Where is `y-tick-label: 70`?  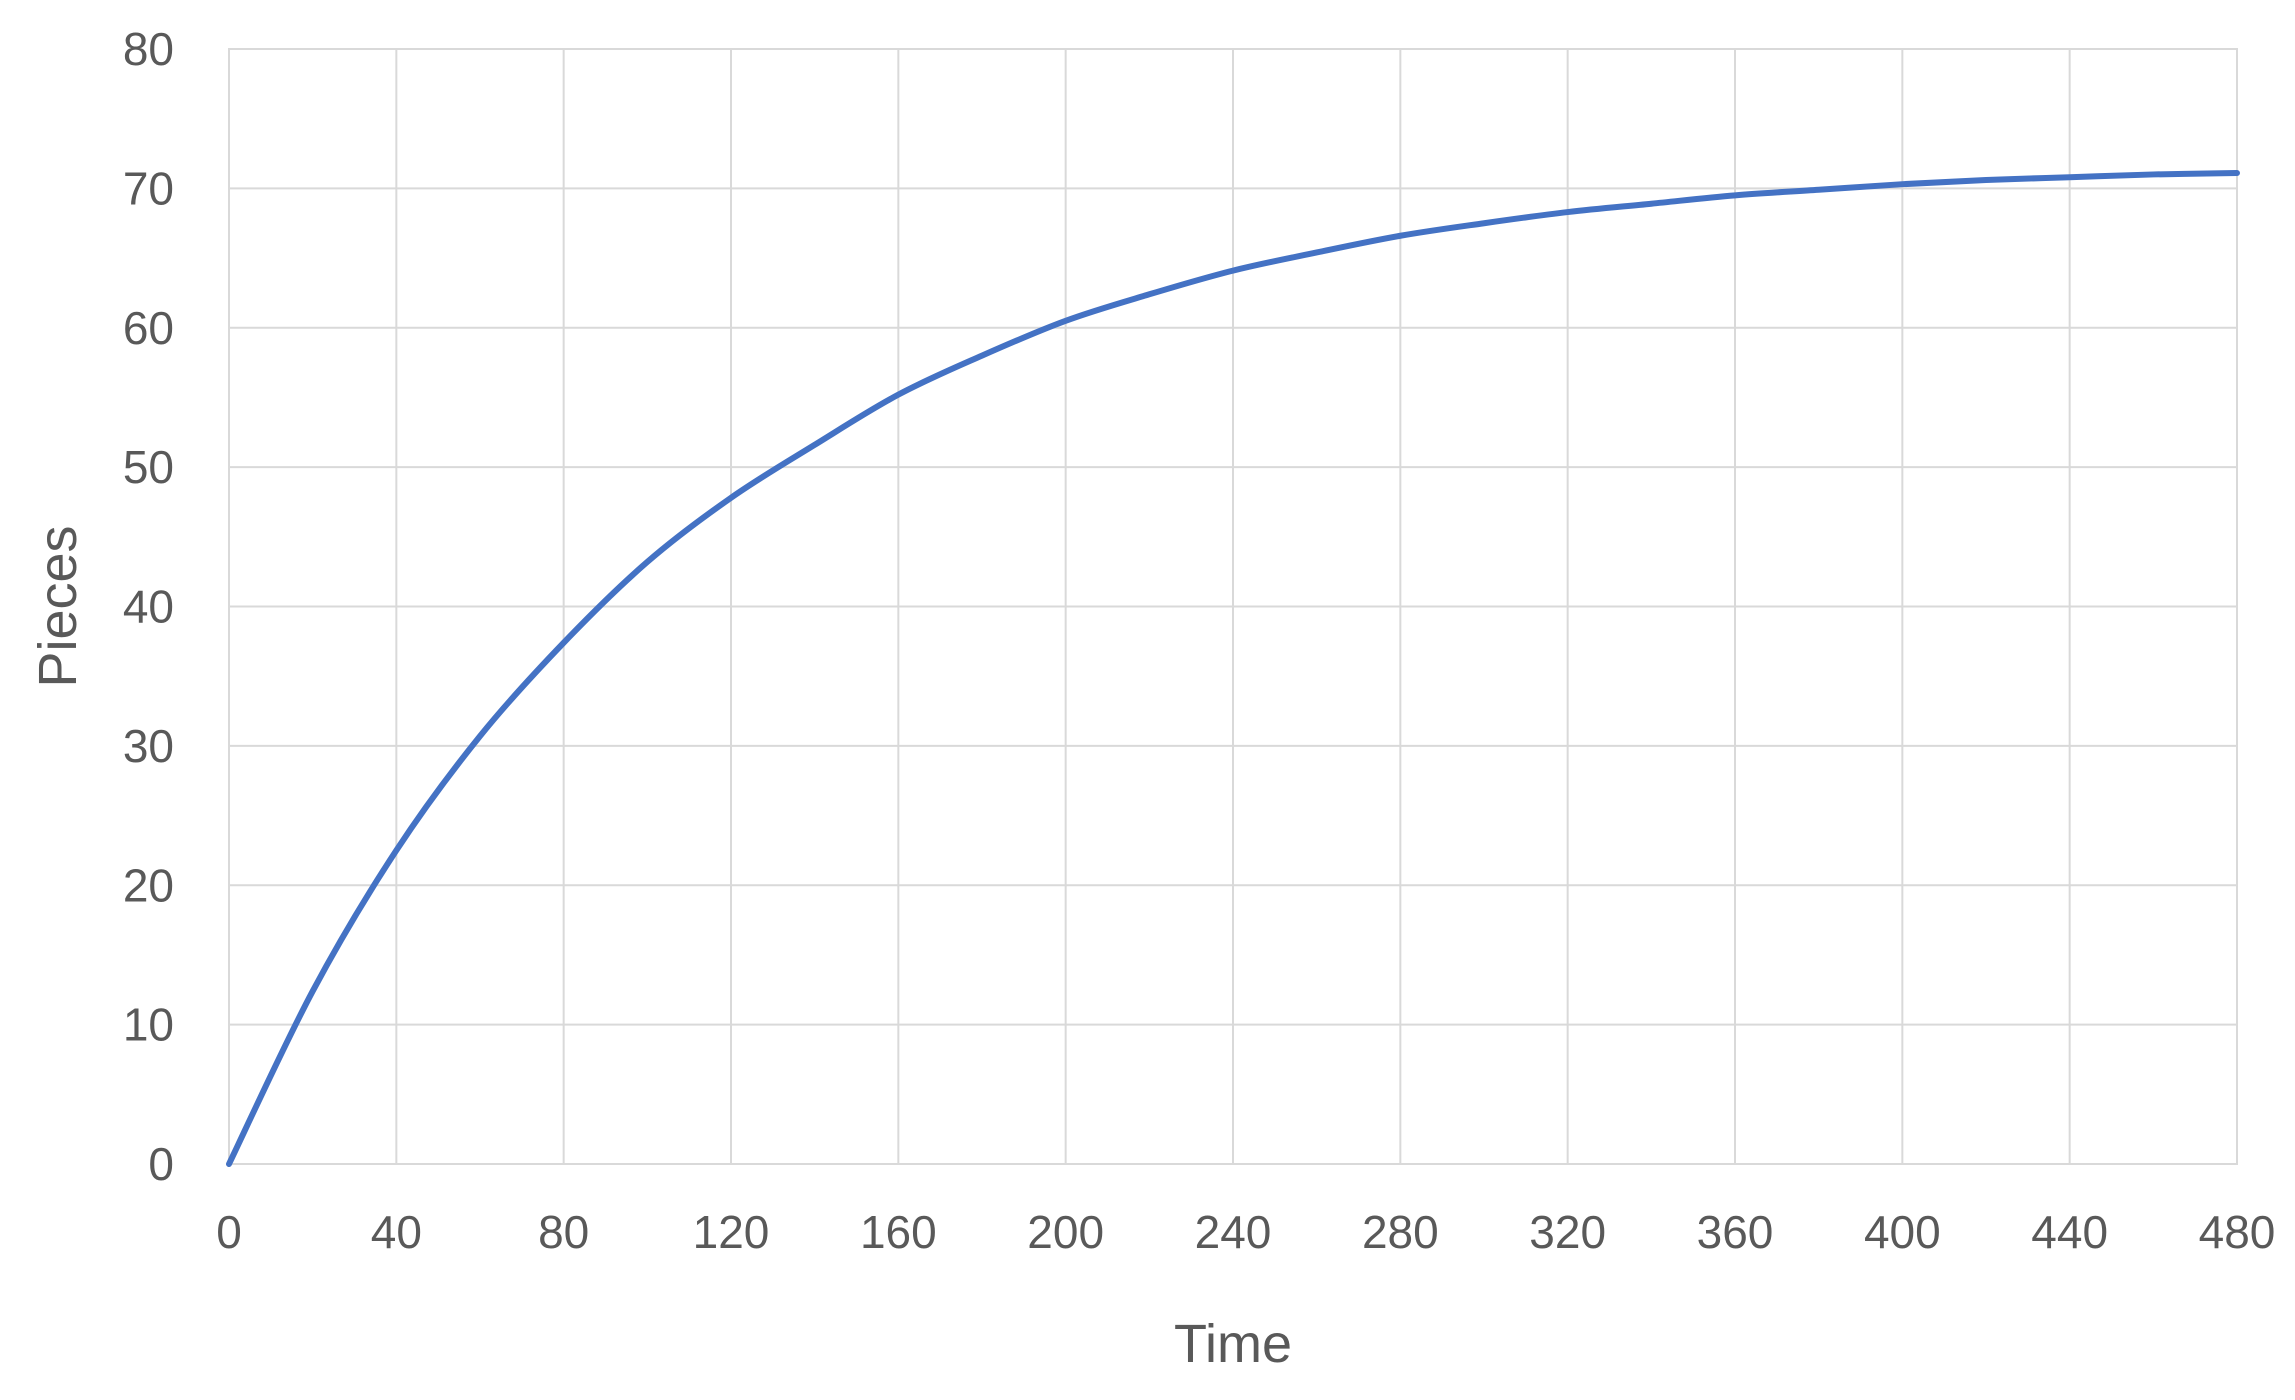
y-tick-label: 70 is located at coordinates (148, 188).